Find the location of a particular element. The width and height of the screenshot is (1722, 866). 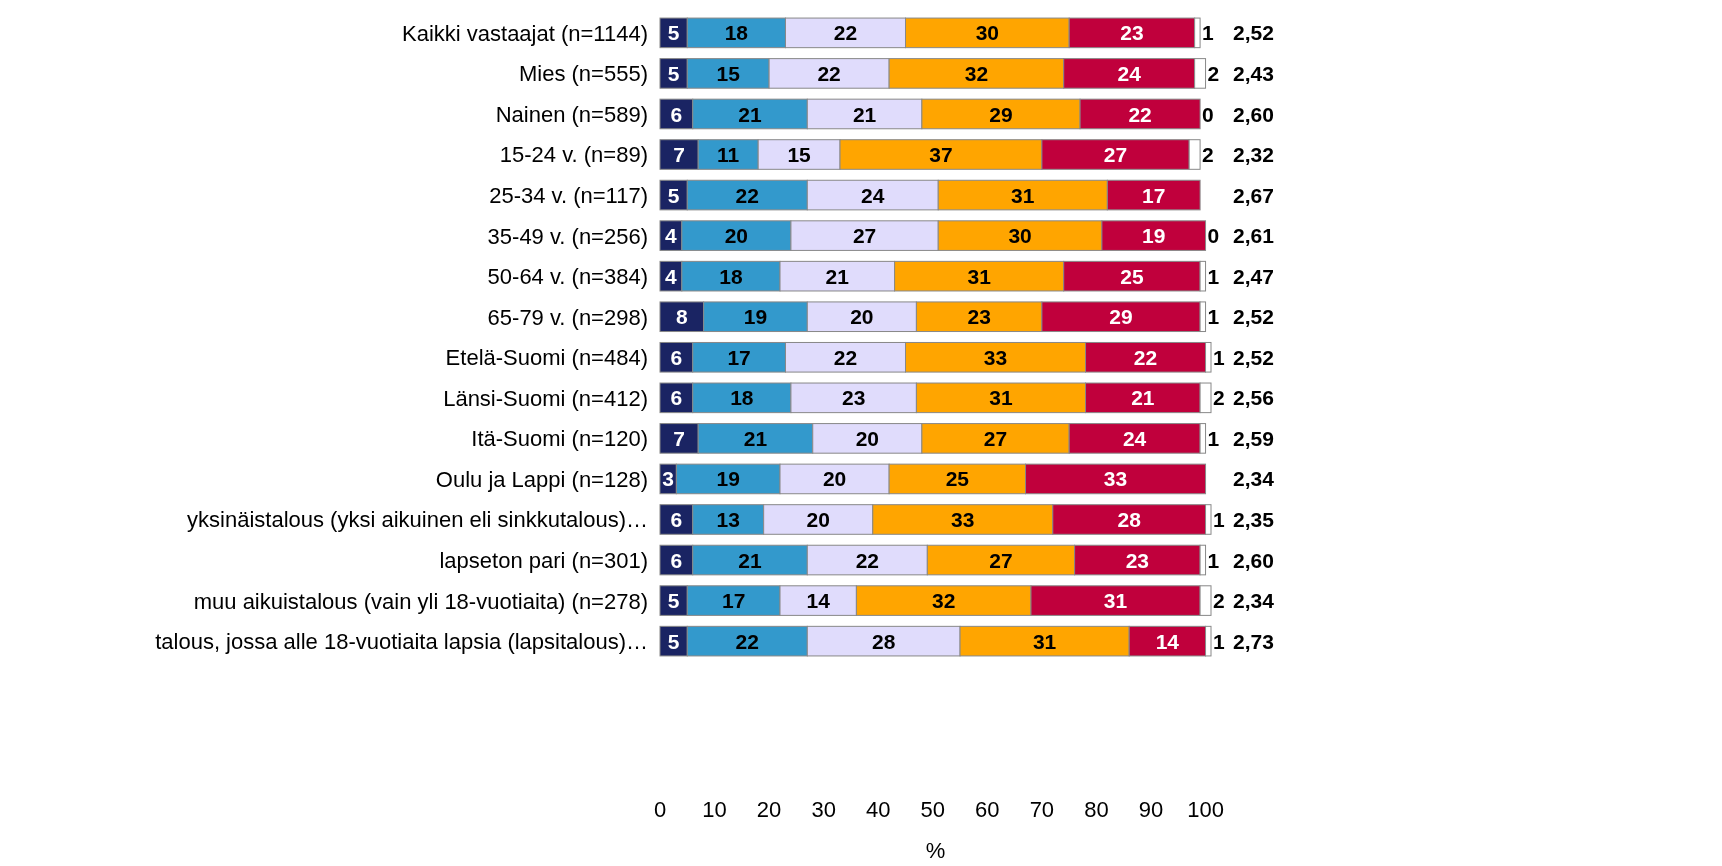

data-label: 7 is located at coordinates (679, 155).